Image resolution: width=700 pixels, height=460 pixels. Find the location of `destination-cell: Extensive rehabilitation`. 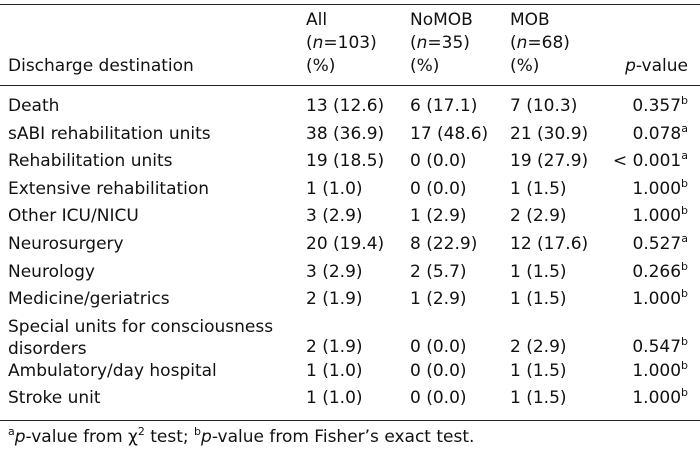

destination-cell: Extensive rehabilitation is located at coordinates (109, 188).